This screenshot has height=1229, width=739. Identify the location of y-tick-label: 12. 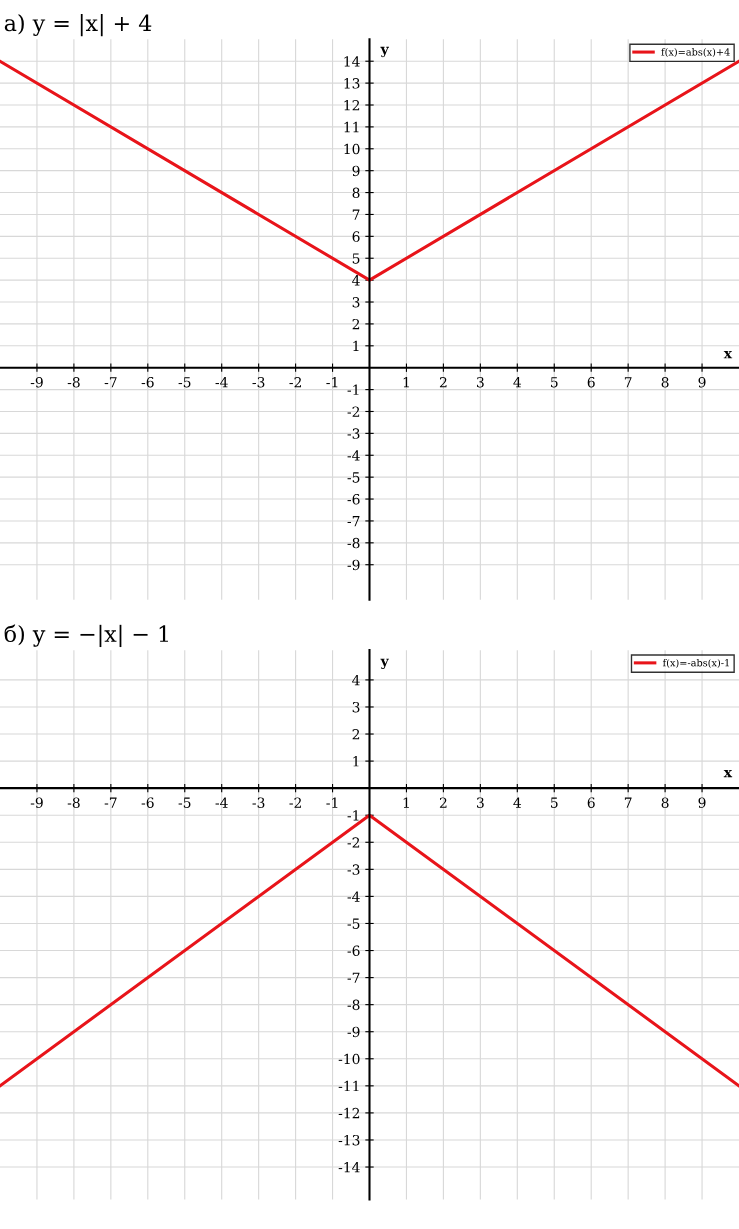
(352, 105).